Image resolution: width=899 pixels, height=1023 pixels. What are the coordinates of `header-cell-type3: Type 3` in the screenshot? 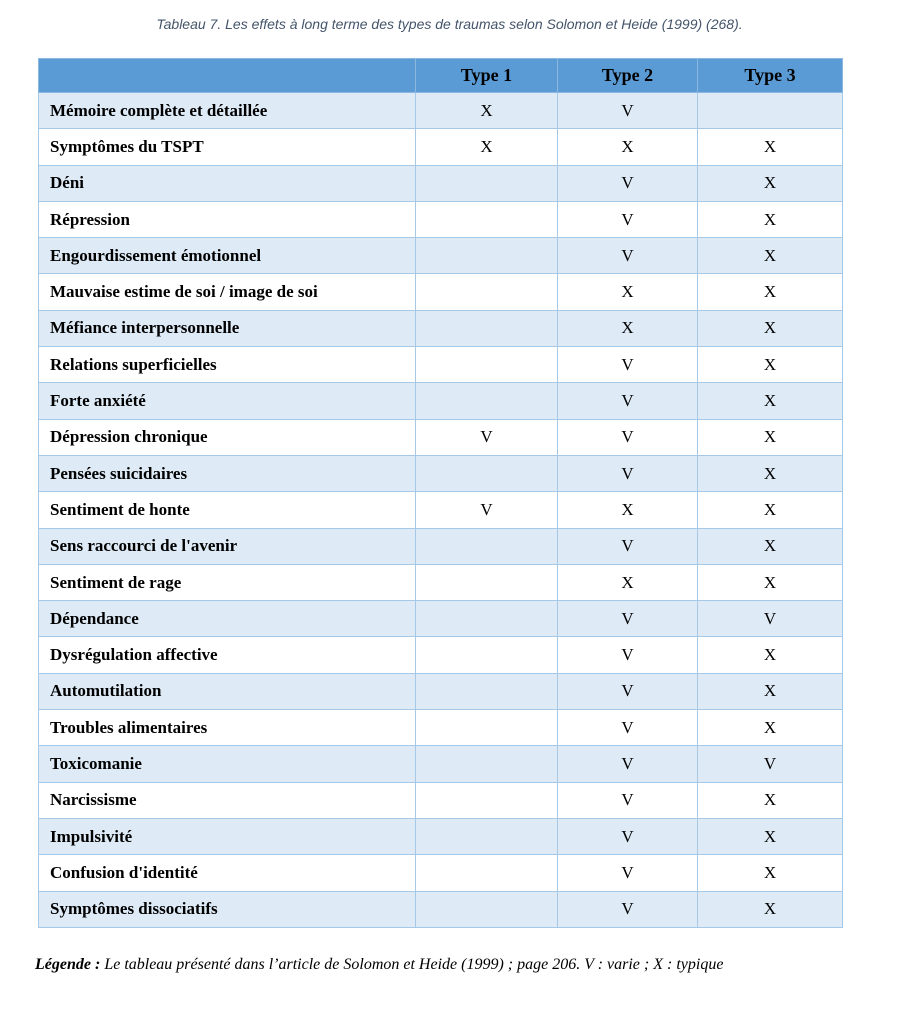 It's located at (770, 75).